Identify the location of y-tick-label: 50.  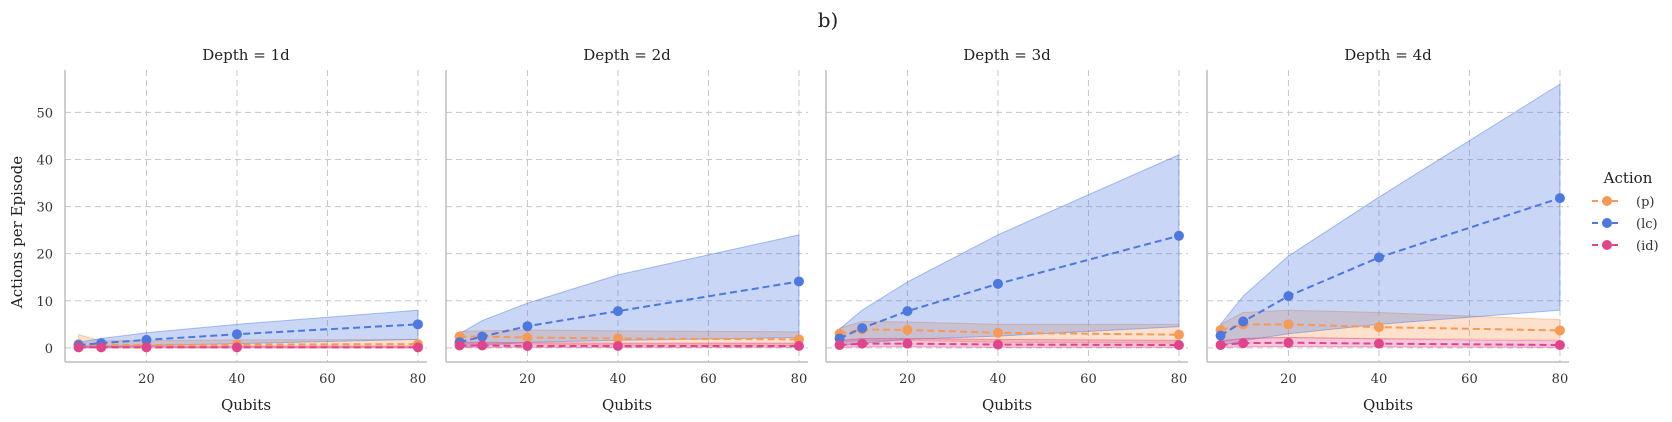
(44, 113).